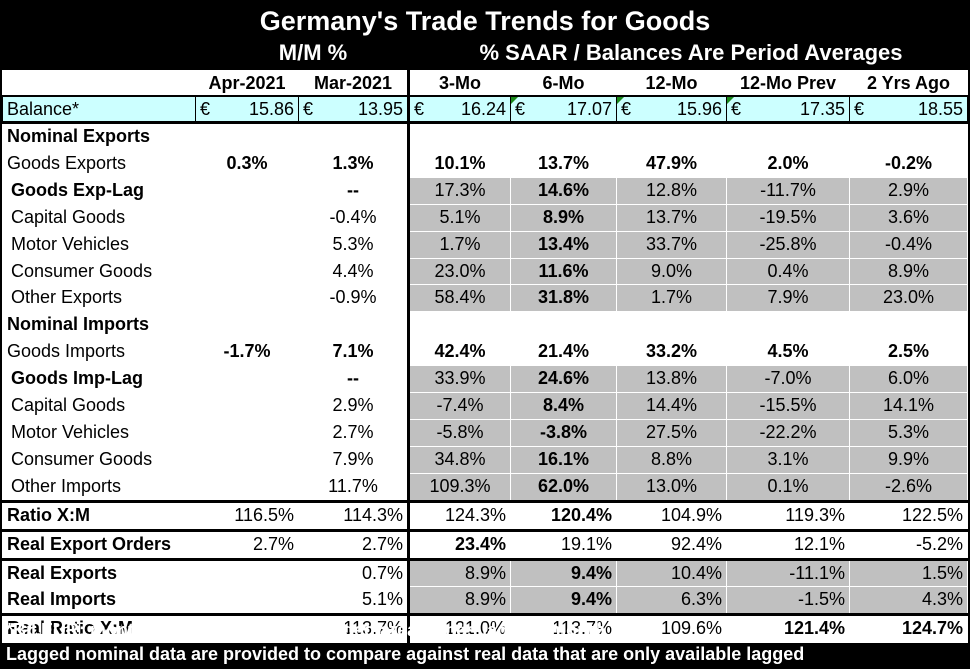 Image resolution: width=970 pixels, height=669 pixels. Describe the element at coordinates (380, 109) in the screenshot. I see `balance-value: 13.95` at that location.